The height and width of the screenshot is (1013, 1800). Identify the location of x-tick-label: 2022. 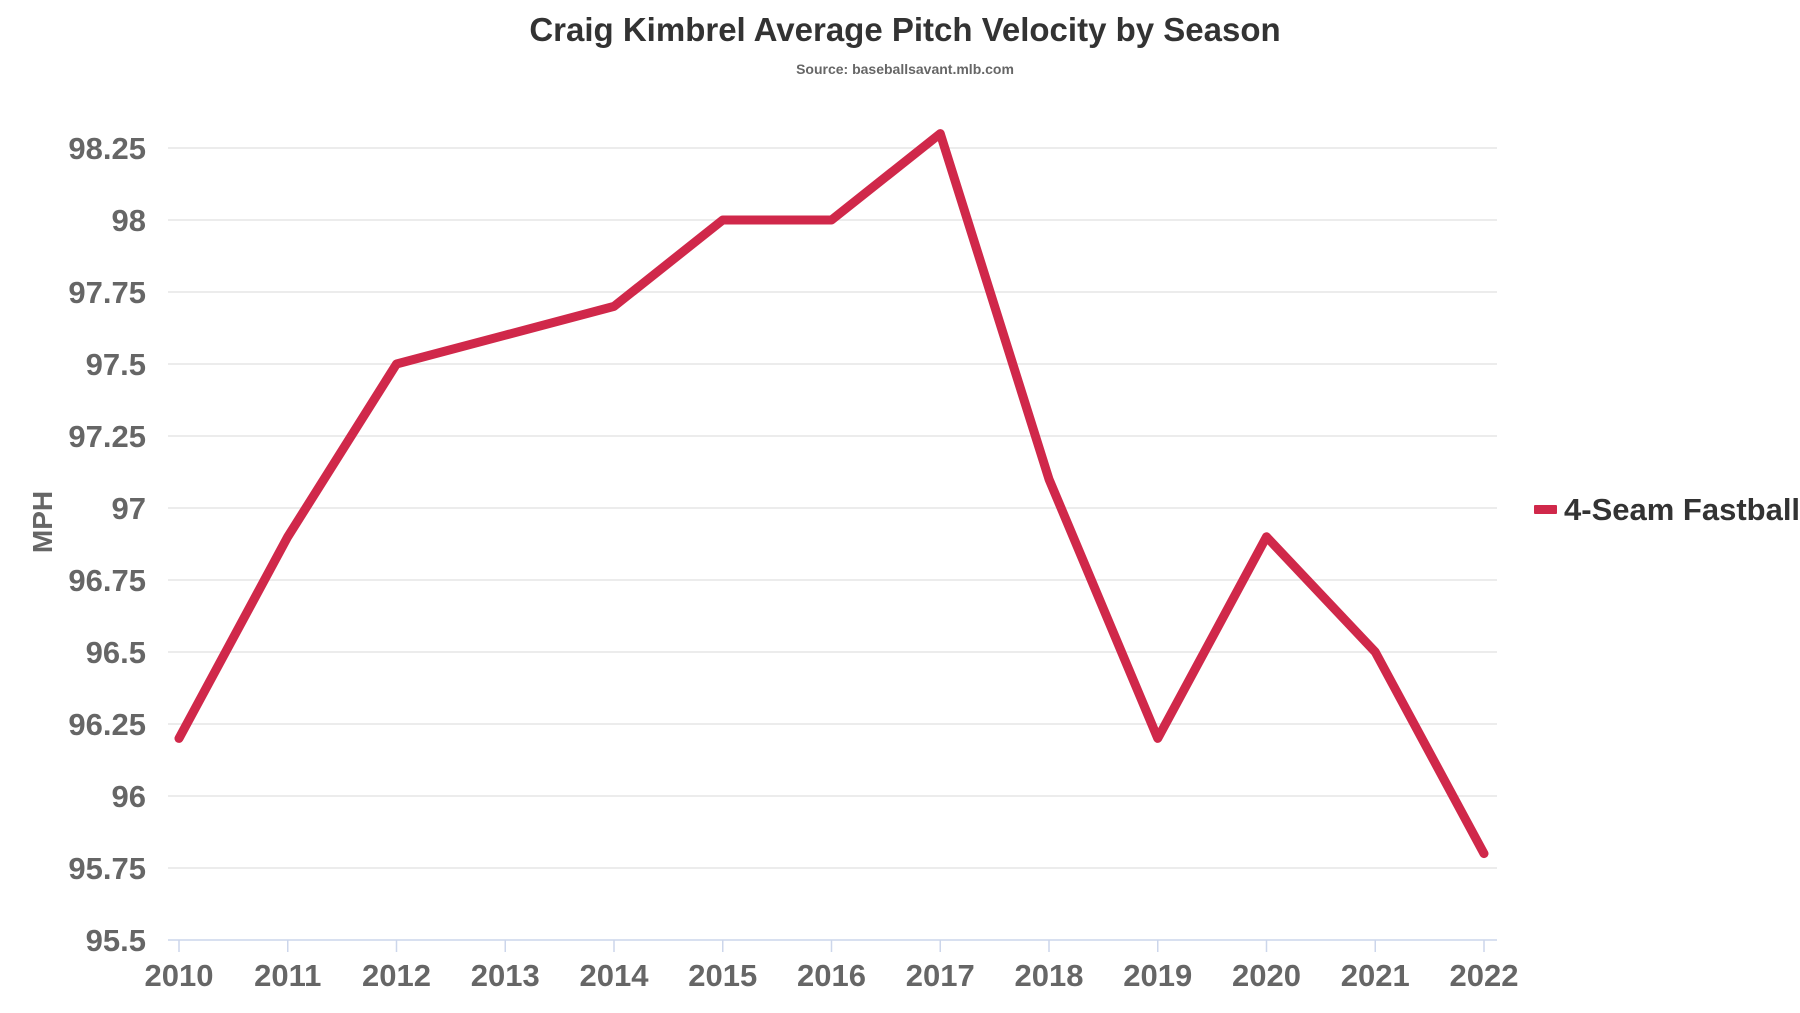
(1484, 975).